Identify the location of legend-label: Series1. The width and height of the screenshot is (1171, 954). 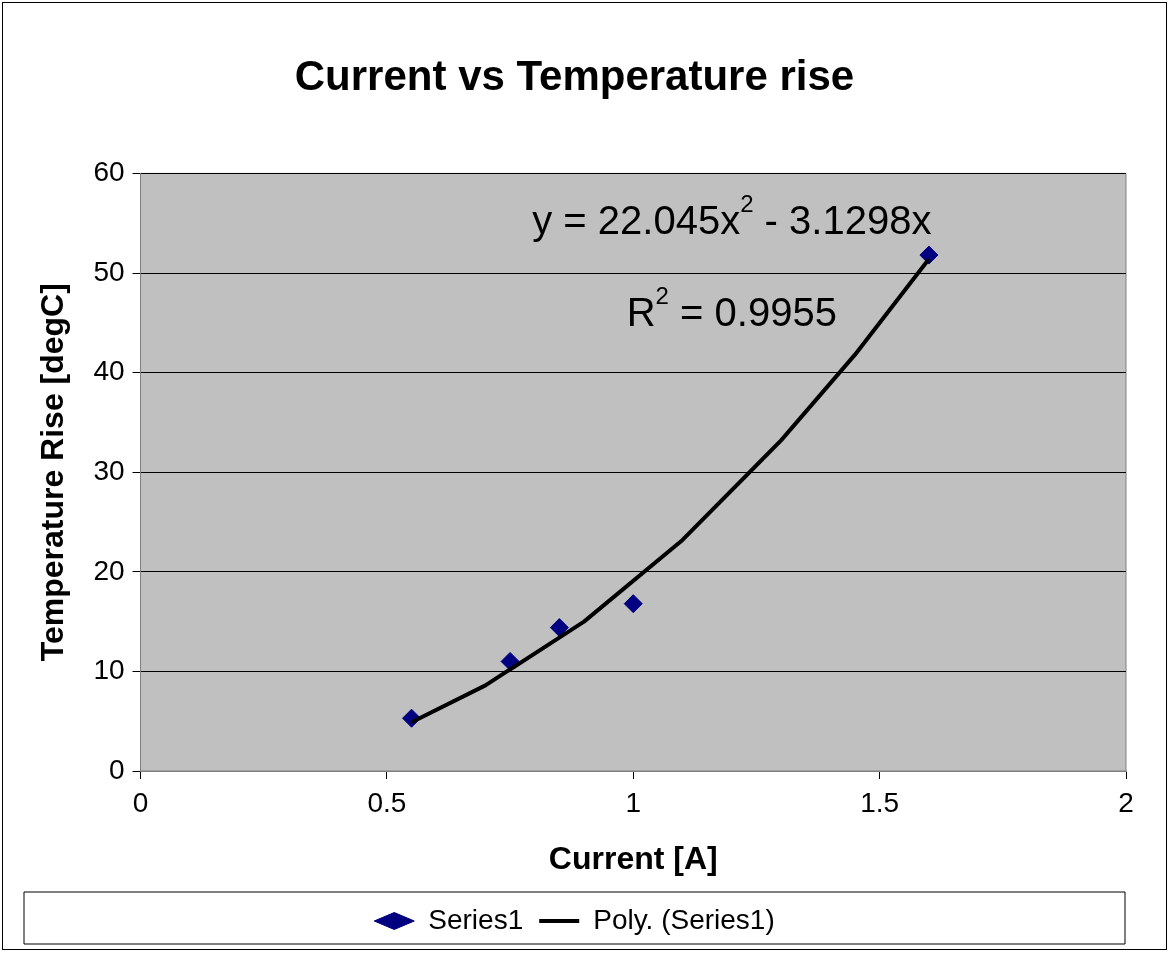
(476, 919).